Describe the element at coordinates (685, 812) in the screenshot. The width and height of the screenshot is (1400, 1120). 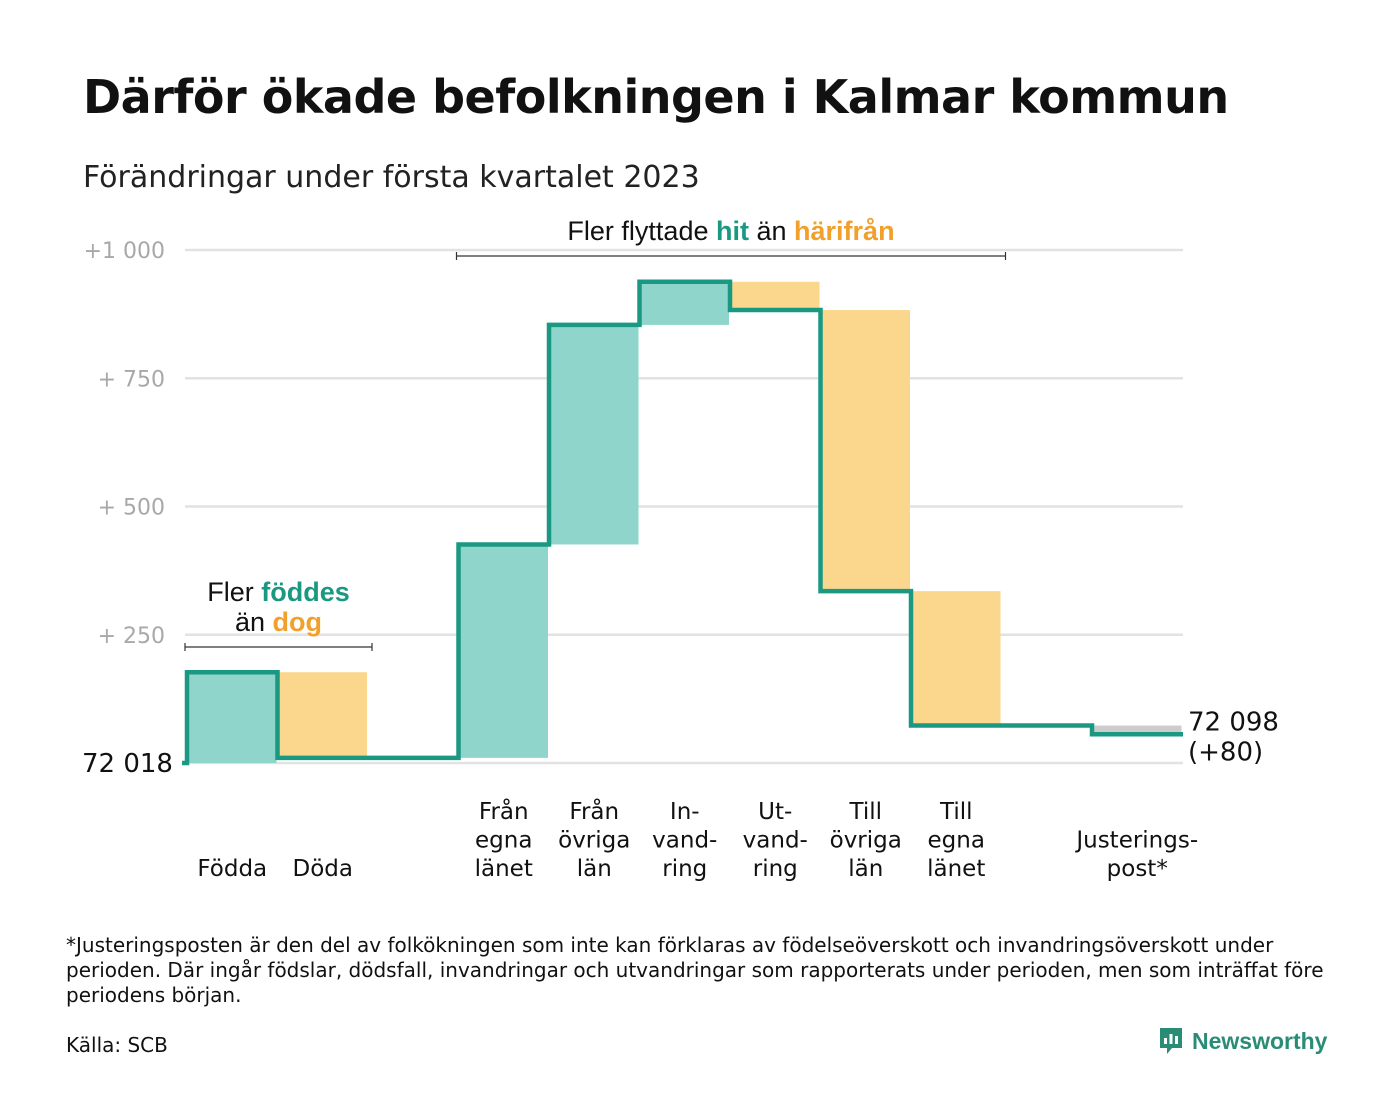
I see `category-label: In-` at that location.